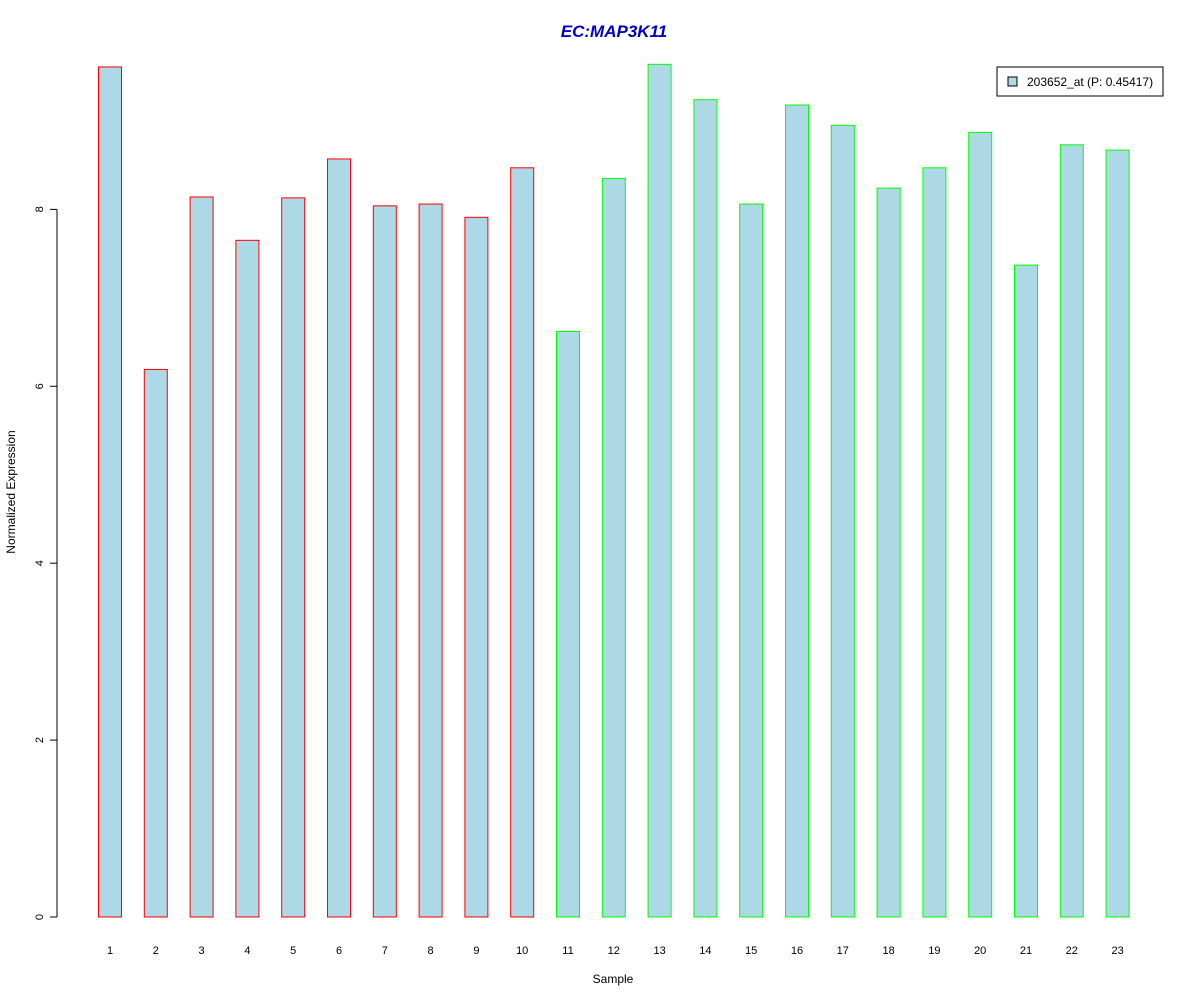 Image resolution: width=1200 pixels, height=1000 pixels. What do you see at coordinates (751, 951) in the screenshot?
I see `x-tick-label: 15` at bounding box center [751, 951].